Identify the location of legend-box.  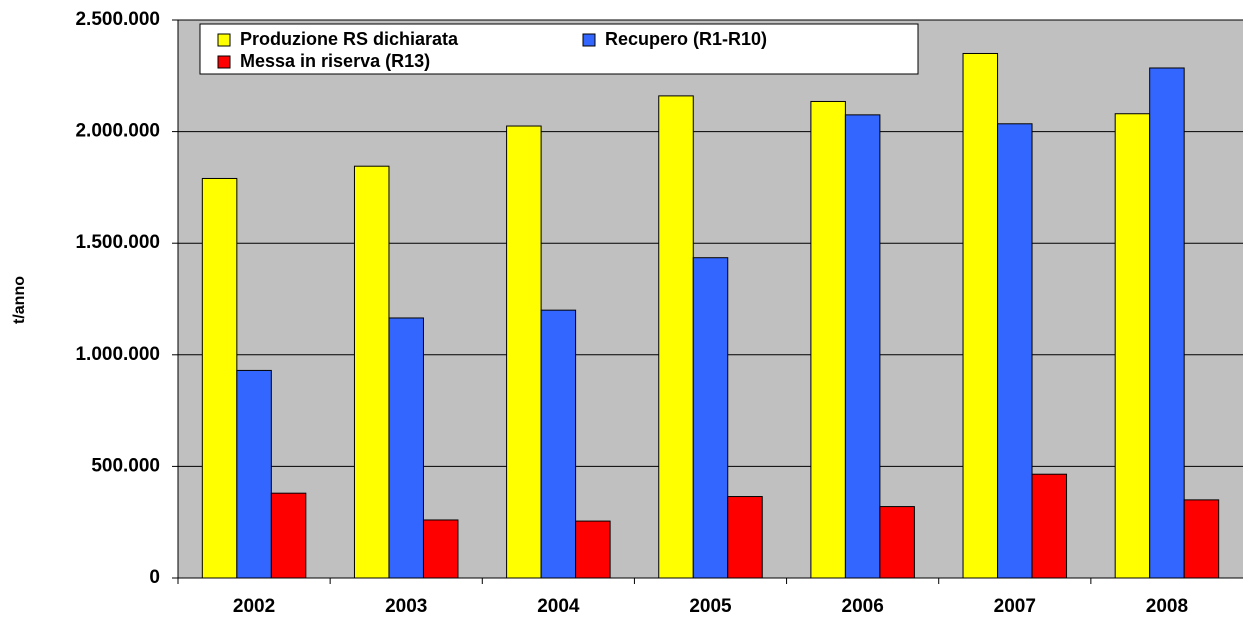
(559, 49).